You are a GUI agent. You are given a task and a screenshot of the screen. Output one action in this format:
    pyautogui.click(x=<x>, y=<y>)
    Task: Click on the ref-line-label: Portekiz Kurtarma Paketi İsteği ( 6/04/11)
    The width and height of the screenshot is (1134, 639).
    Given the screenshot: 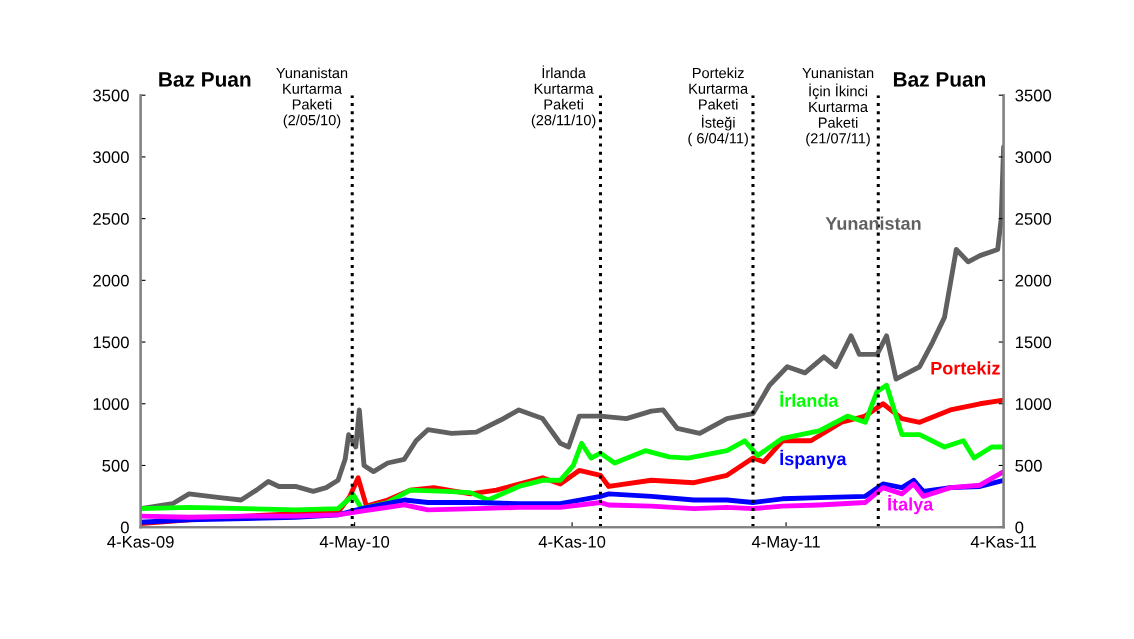 What is the action you would take?
    pyautogui.click(x=718, y=107)
    